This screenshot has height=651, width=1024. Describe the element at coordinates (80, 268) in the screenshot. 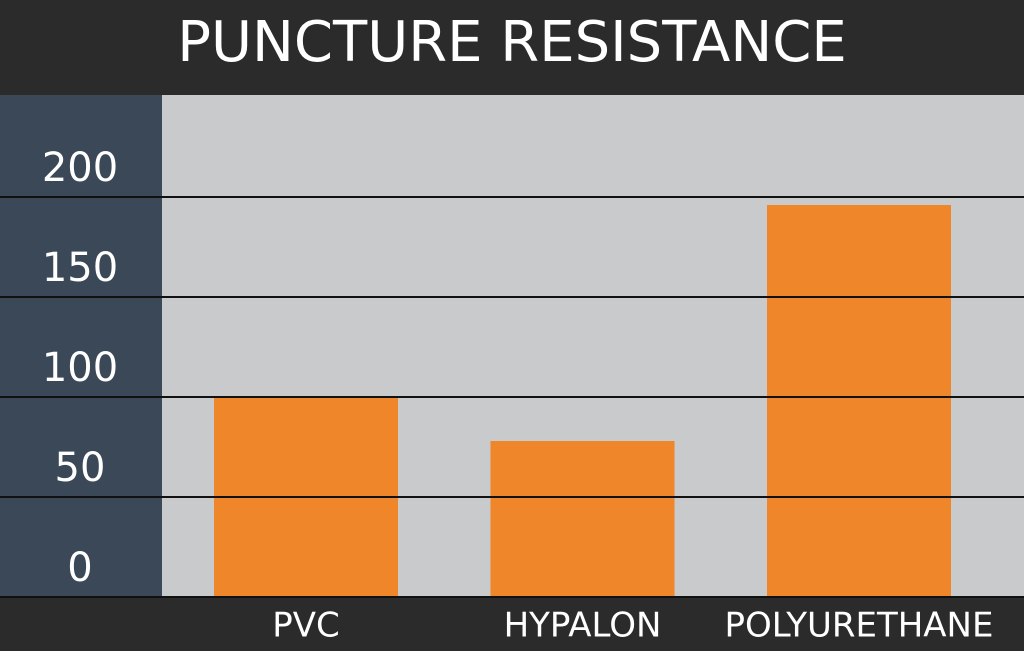

I see `y-tick-label: 150` at that location.